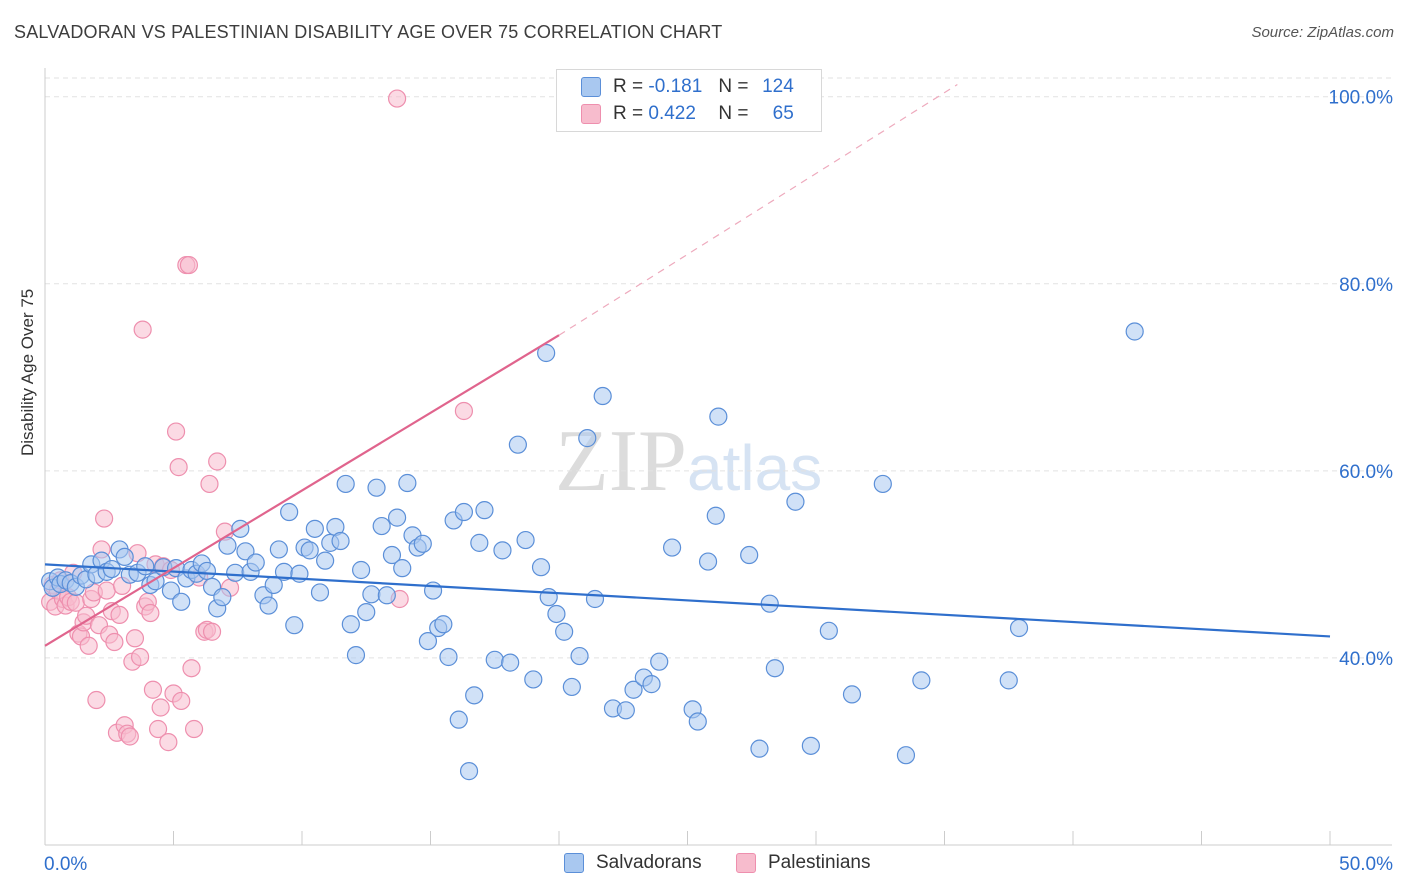 This screenshot has width=1406, height=892. Describe the element at coordinates (628, 86) in the screenshot. I see `salvadoran-r-label: R =` at that location.